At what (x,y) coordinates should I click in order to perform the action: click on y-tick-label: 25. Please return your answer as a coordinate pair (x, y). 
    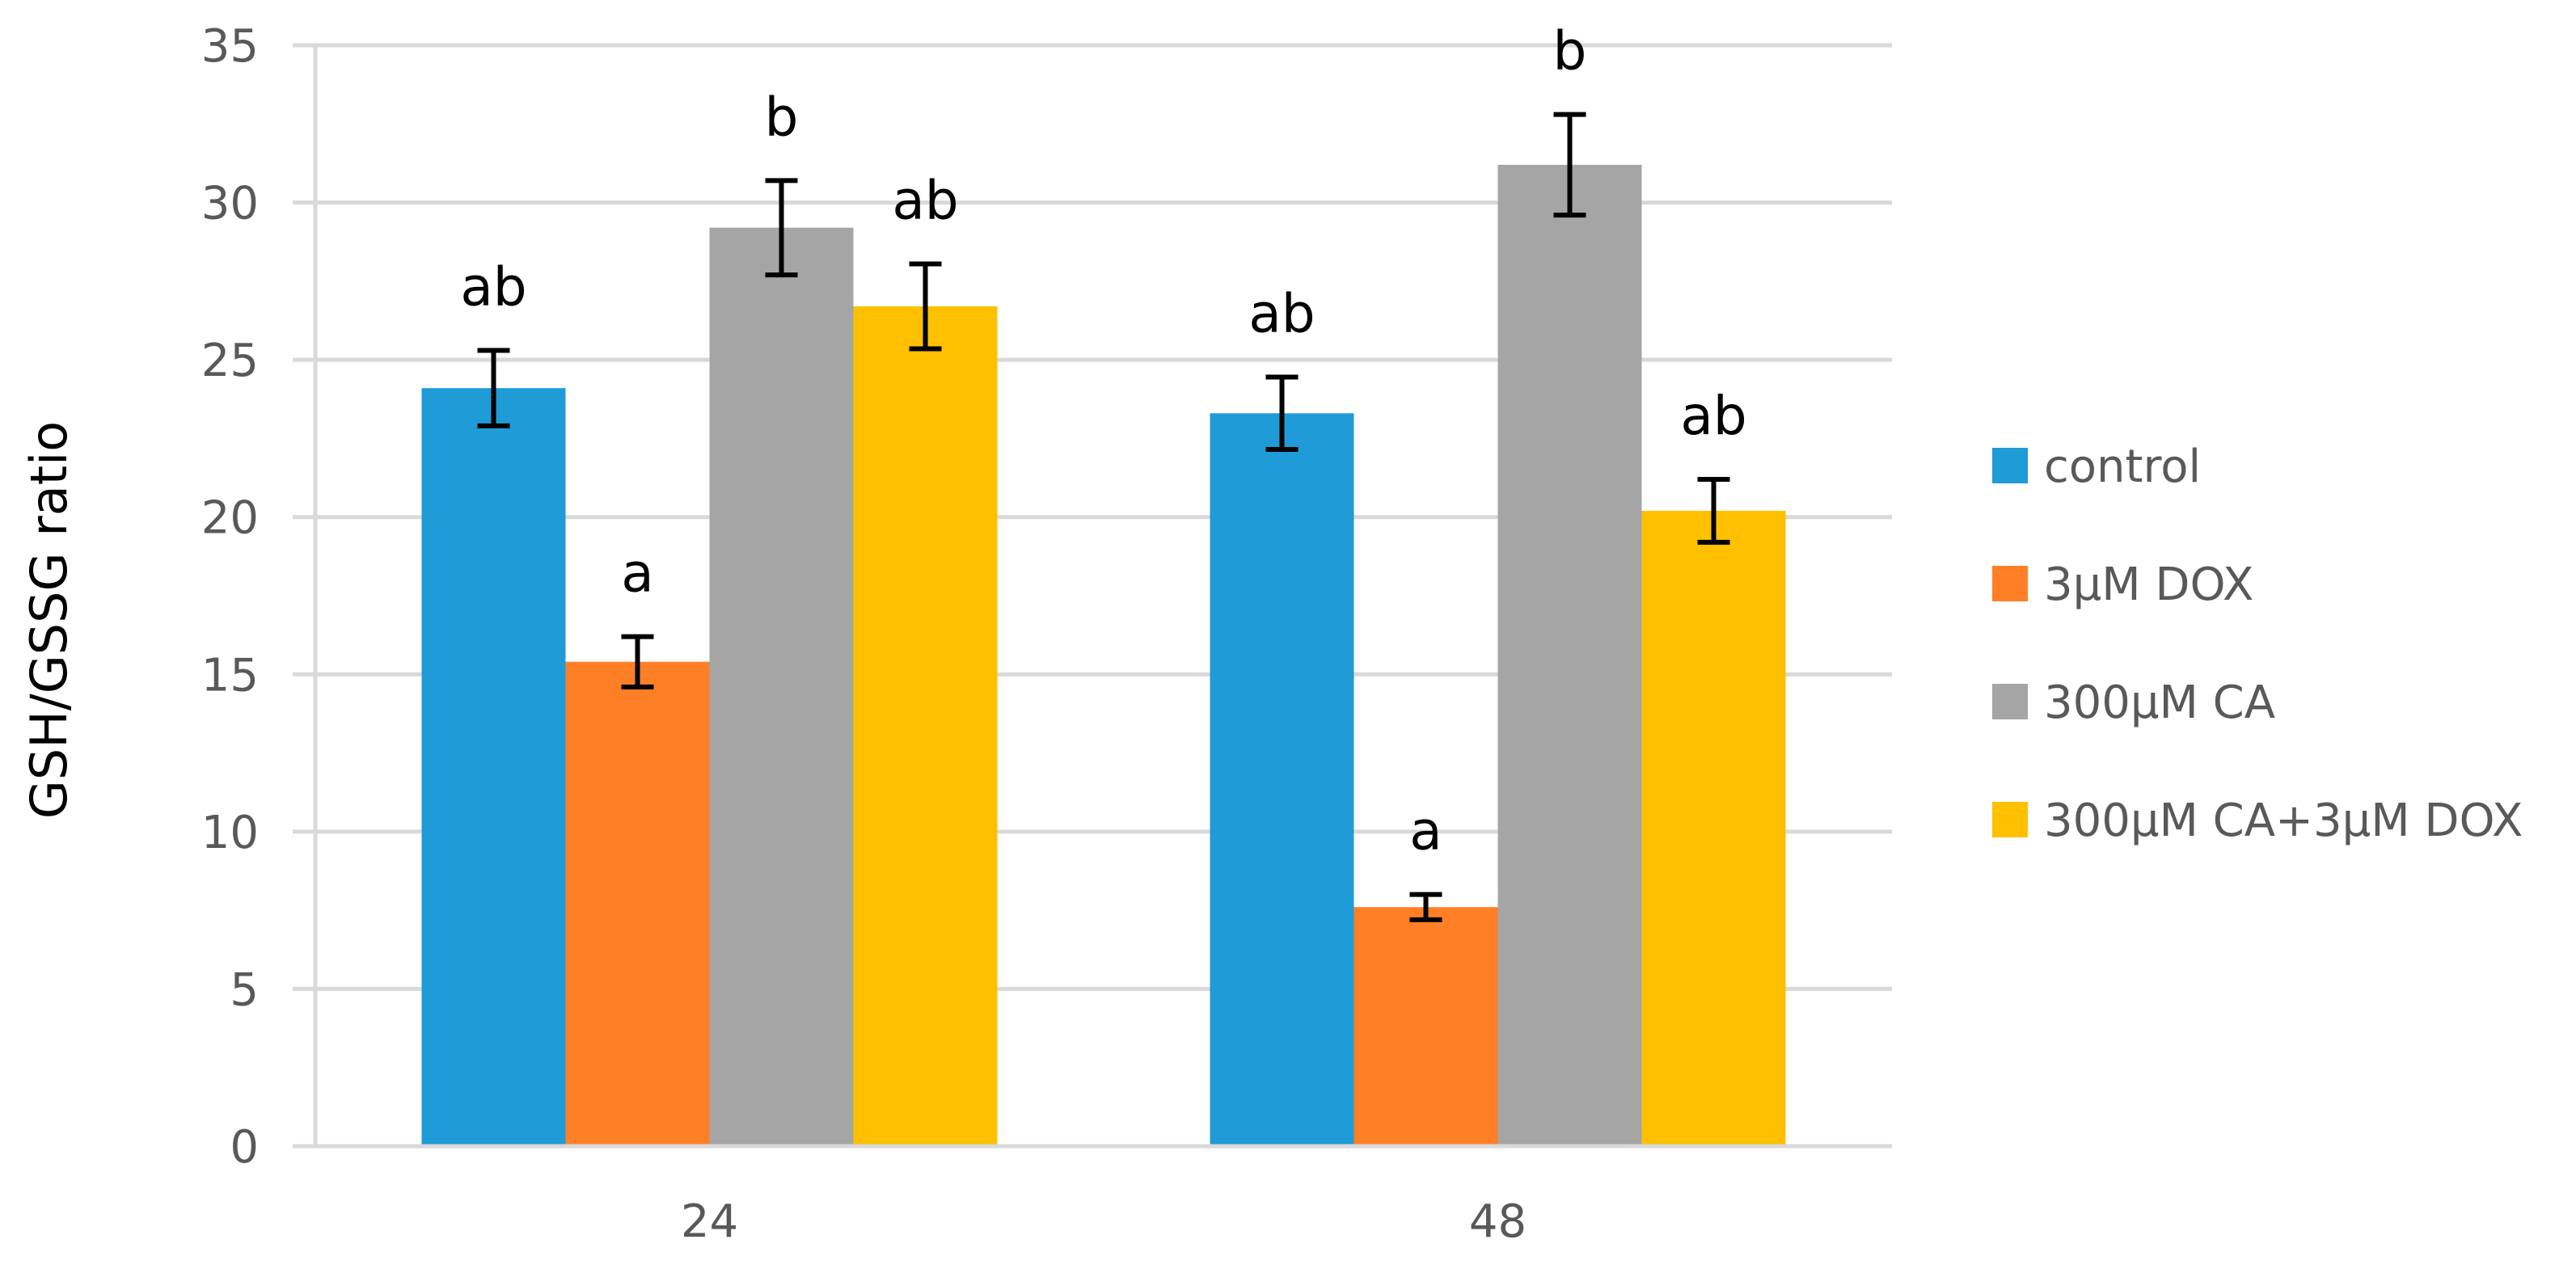
    Looking at the image, I should click on (230, 361).